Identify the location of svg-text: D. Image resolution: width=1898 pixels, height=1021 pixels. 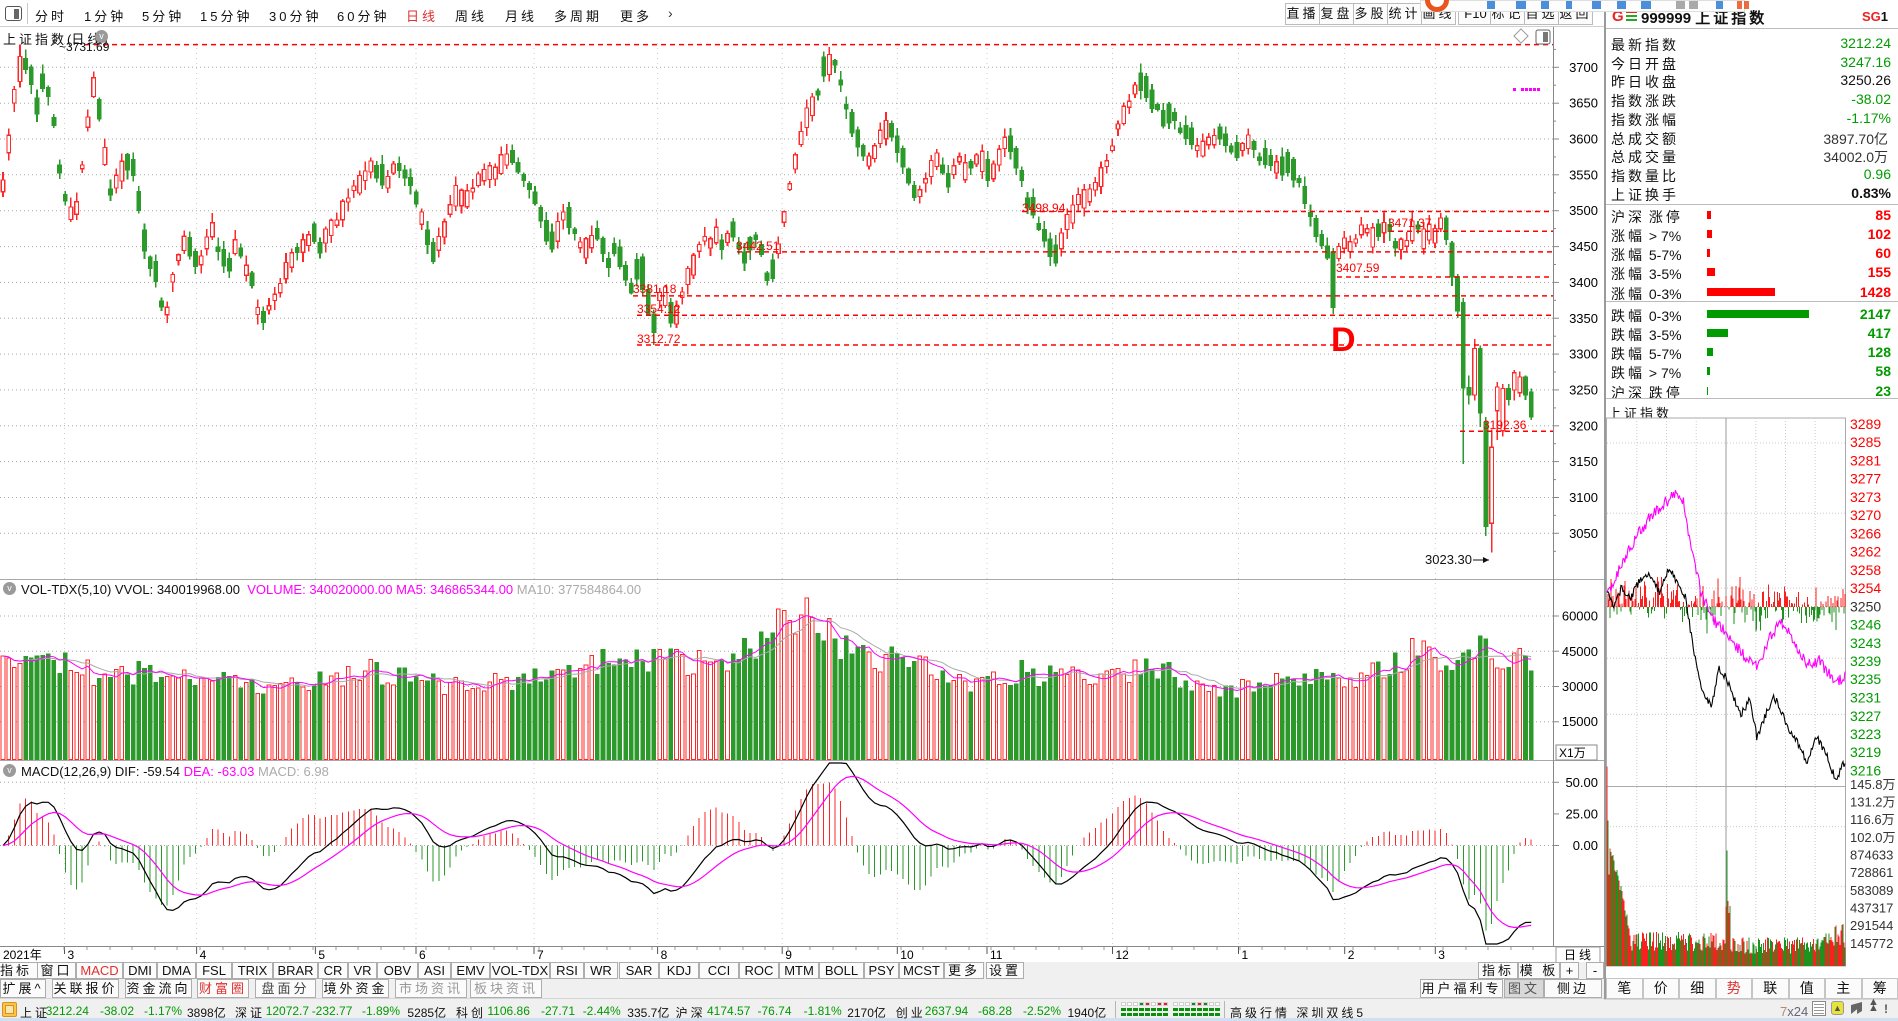
(1343, 340).